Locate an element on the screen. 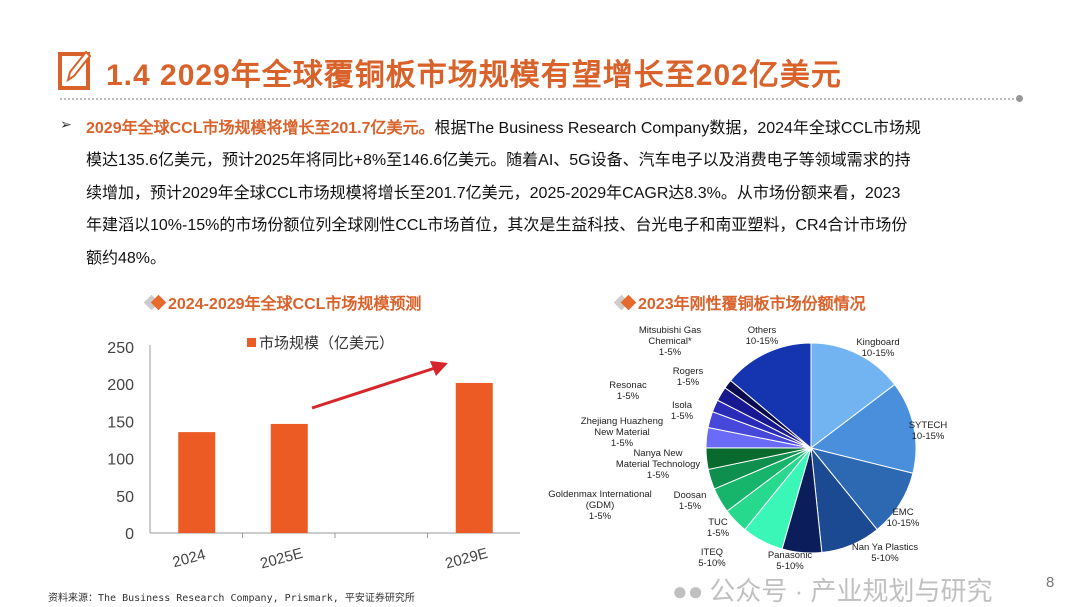 The image size is (1080, 607). pie-label: Mitsubishi Gas Chemical* 1-5% is located at coordinates (670, 341).